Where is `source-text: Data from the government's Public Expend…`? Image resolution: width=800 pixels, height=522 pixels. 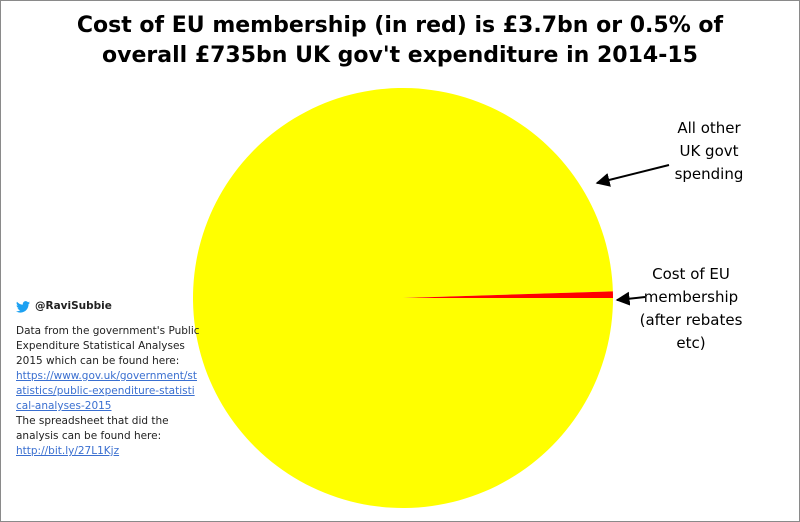
source-text: Data from the government's Public Expend… is located at coordinates (108, 346).